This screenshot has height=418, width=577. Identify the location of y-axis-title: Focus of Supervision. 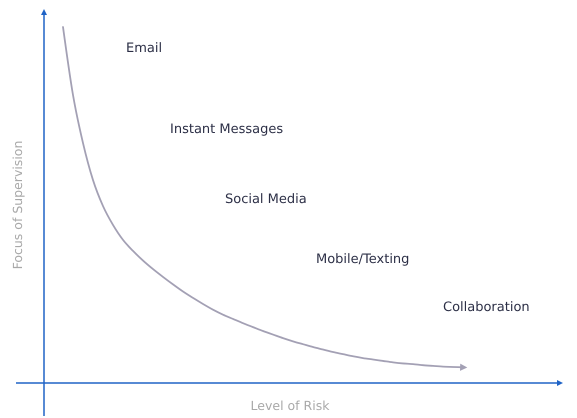
(17, 205).